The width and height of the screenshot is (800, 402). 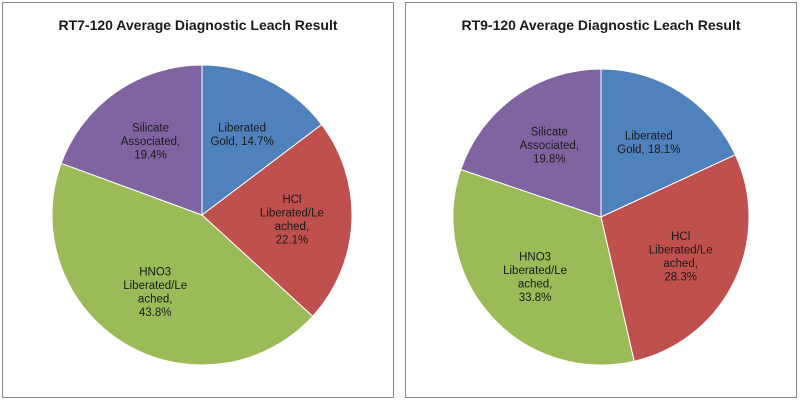 What do you see at coordinates (241, 142) in the screenshot?
I see `slice-label-line: Gold, 14.7%` at bounding box center [241, 142].